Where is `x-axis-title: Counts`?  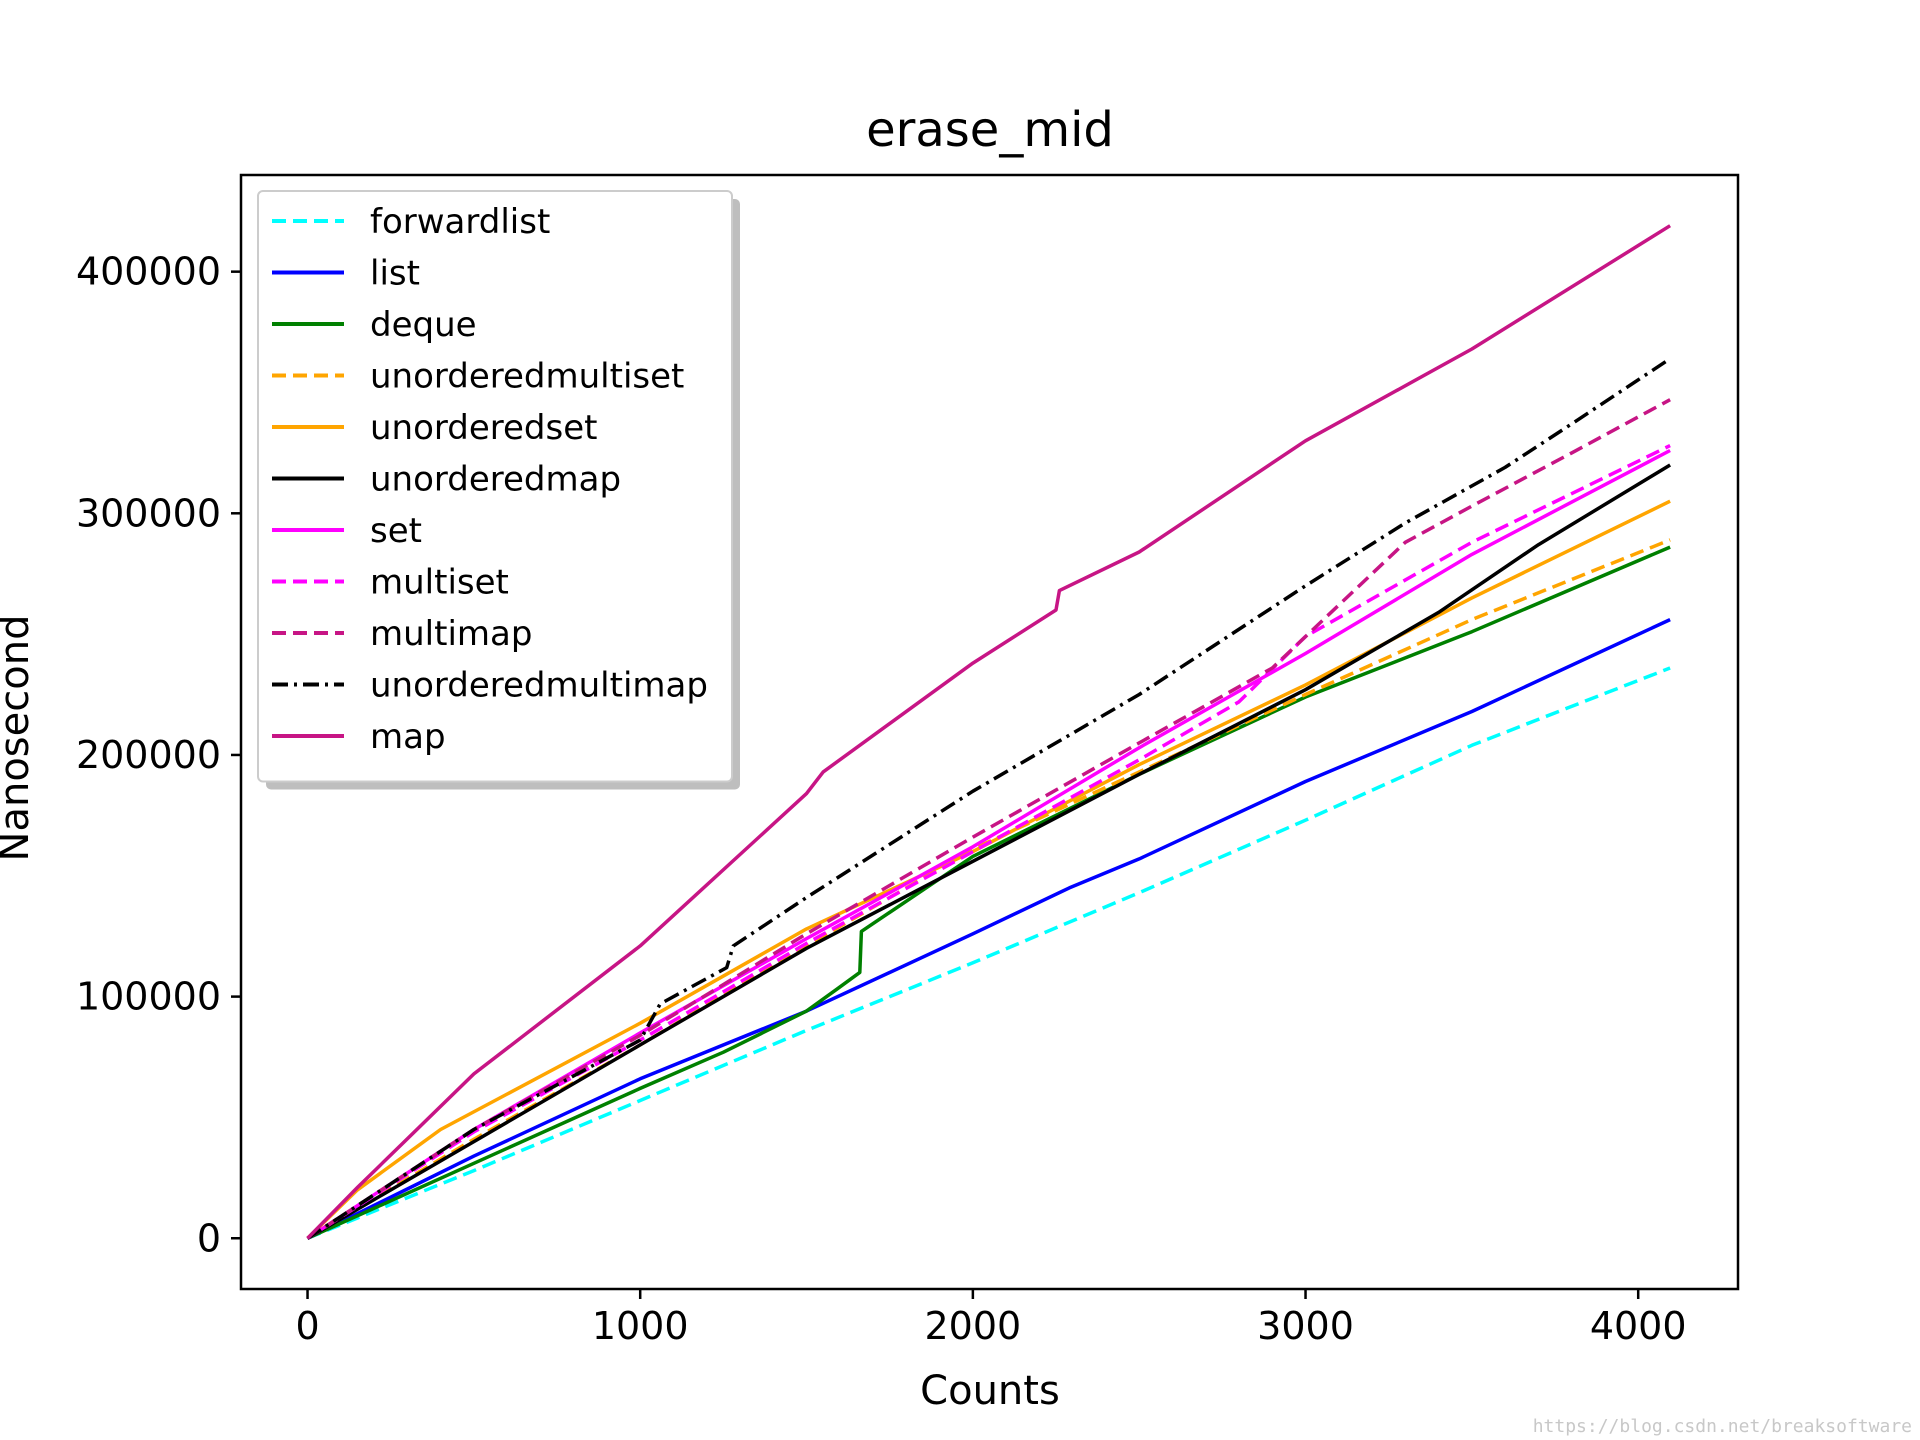
x-axis-title: Counts is located at coordinates (990, 1391).